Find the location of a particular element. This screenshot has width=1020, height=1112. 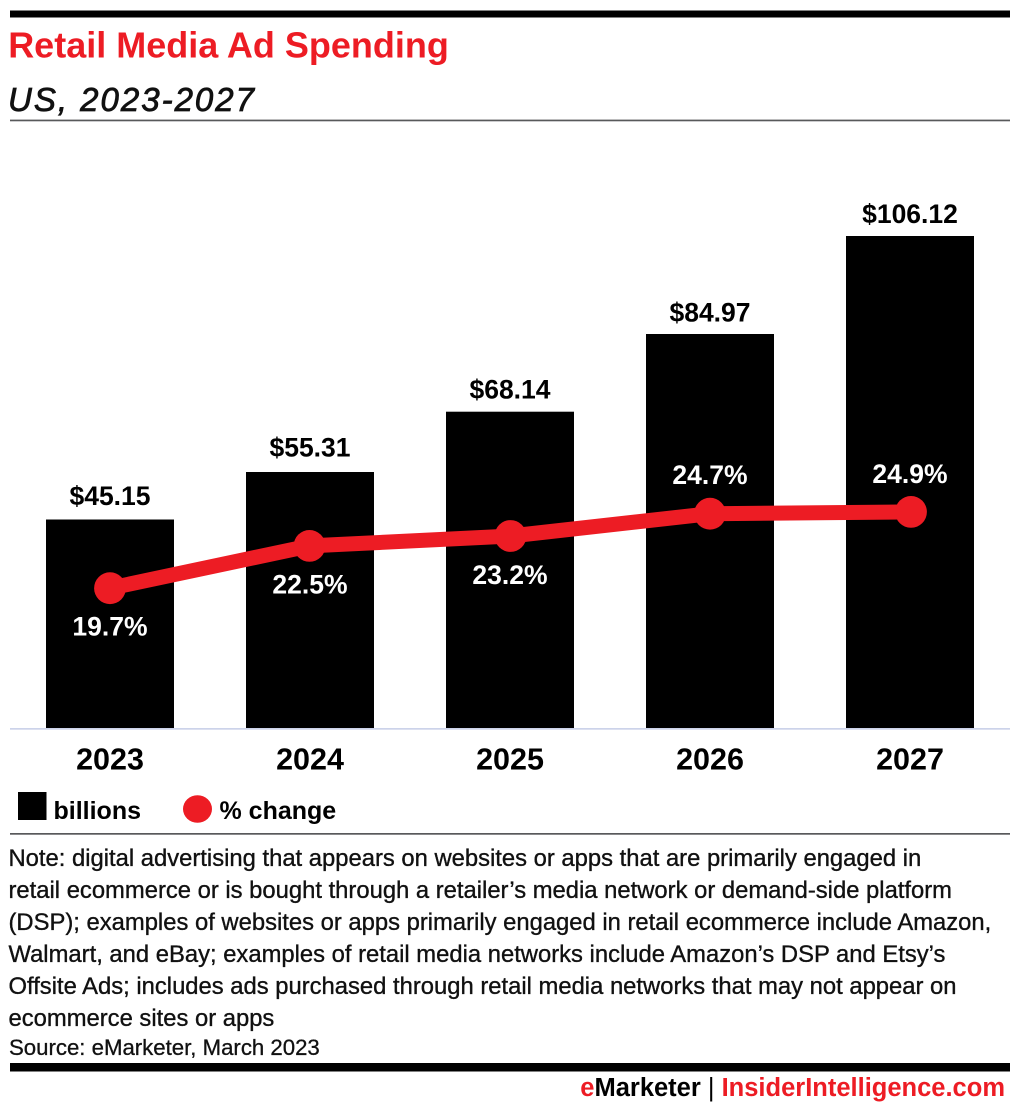

svg-text: % change is located at coordinates (278, 811).